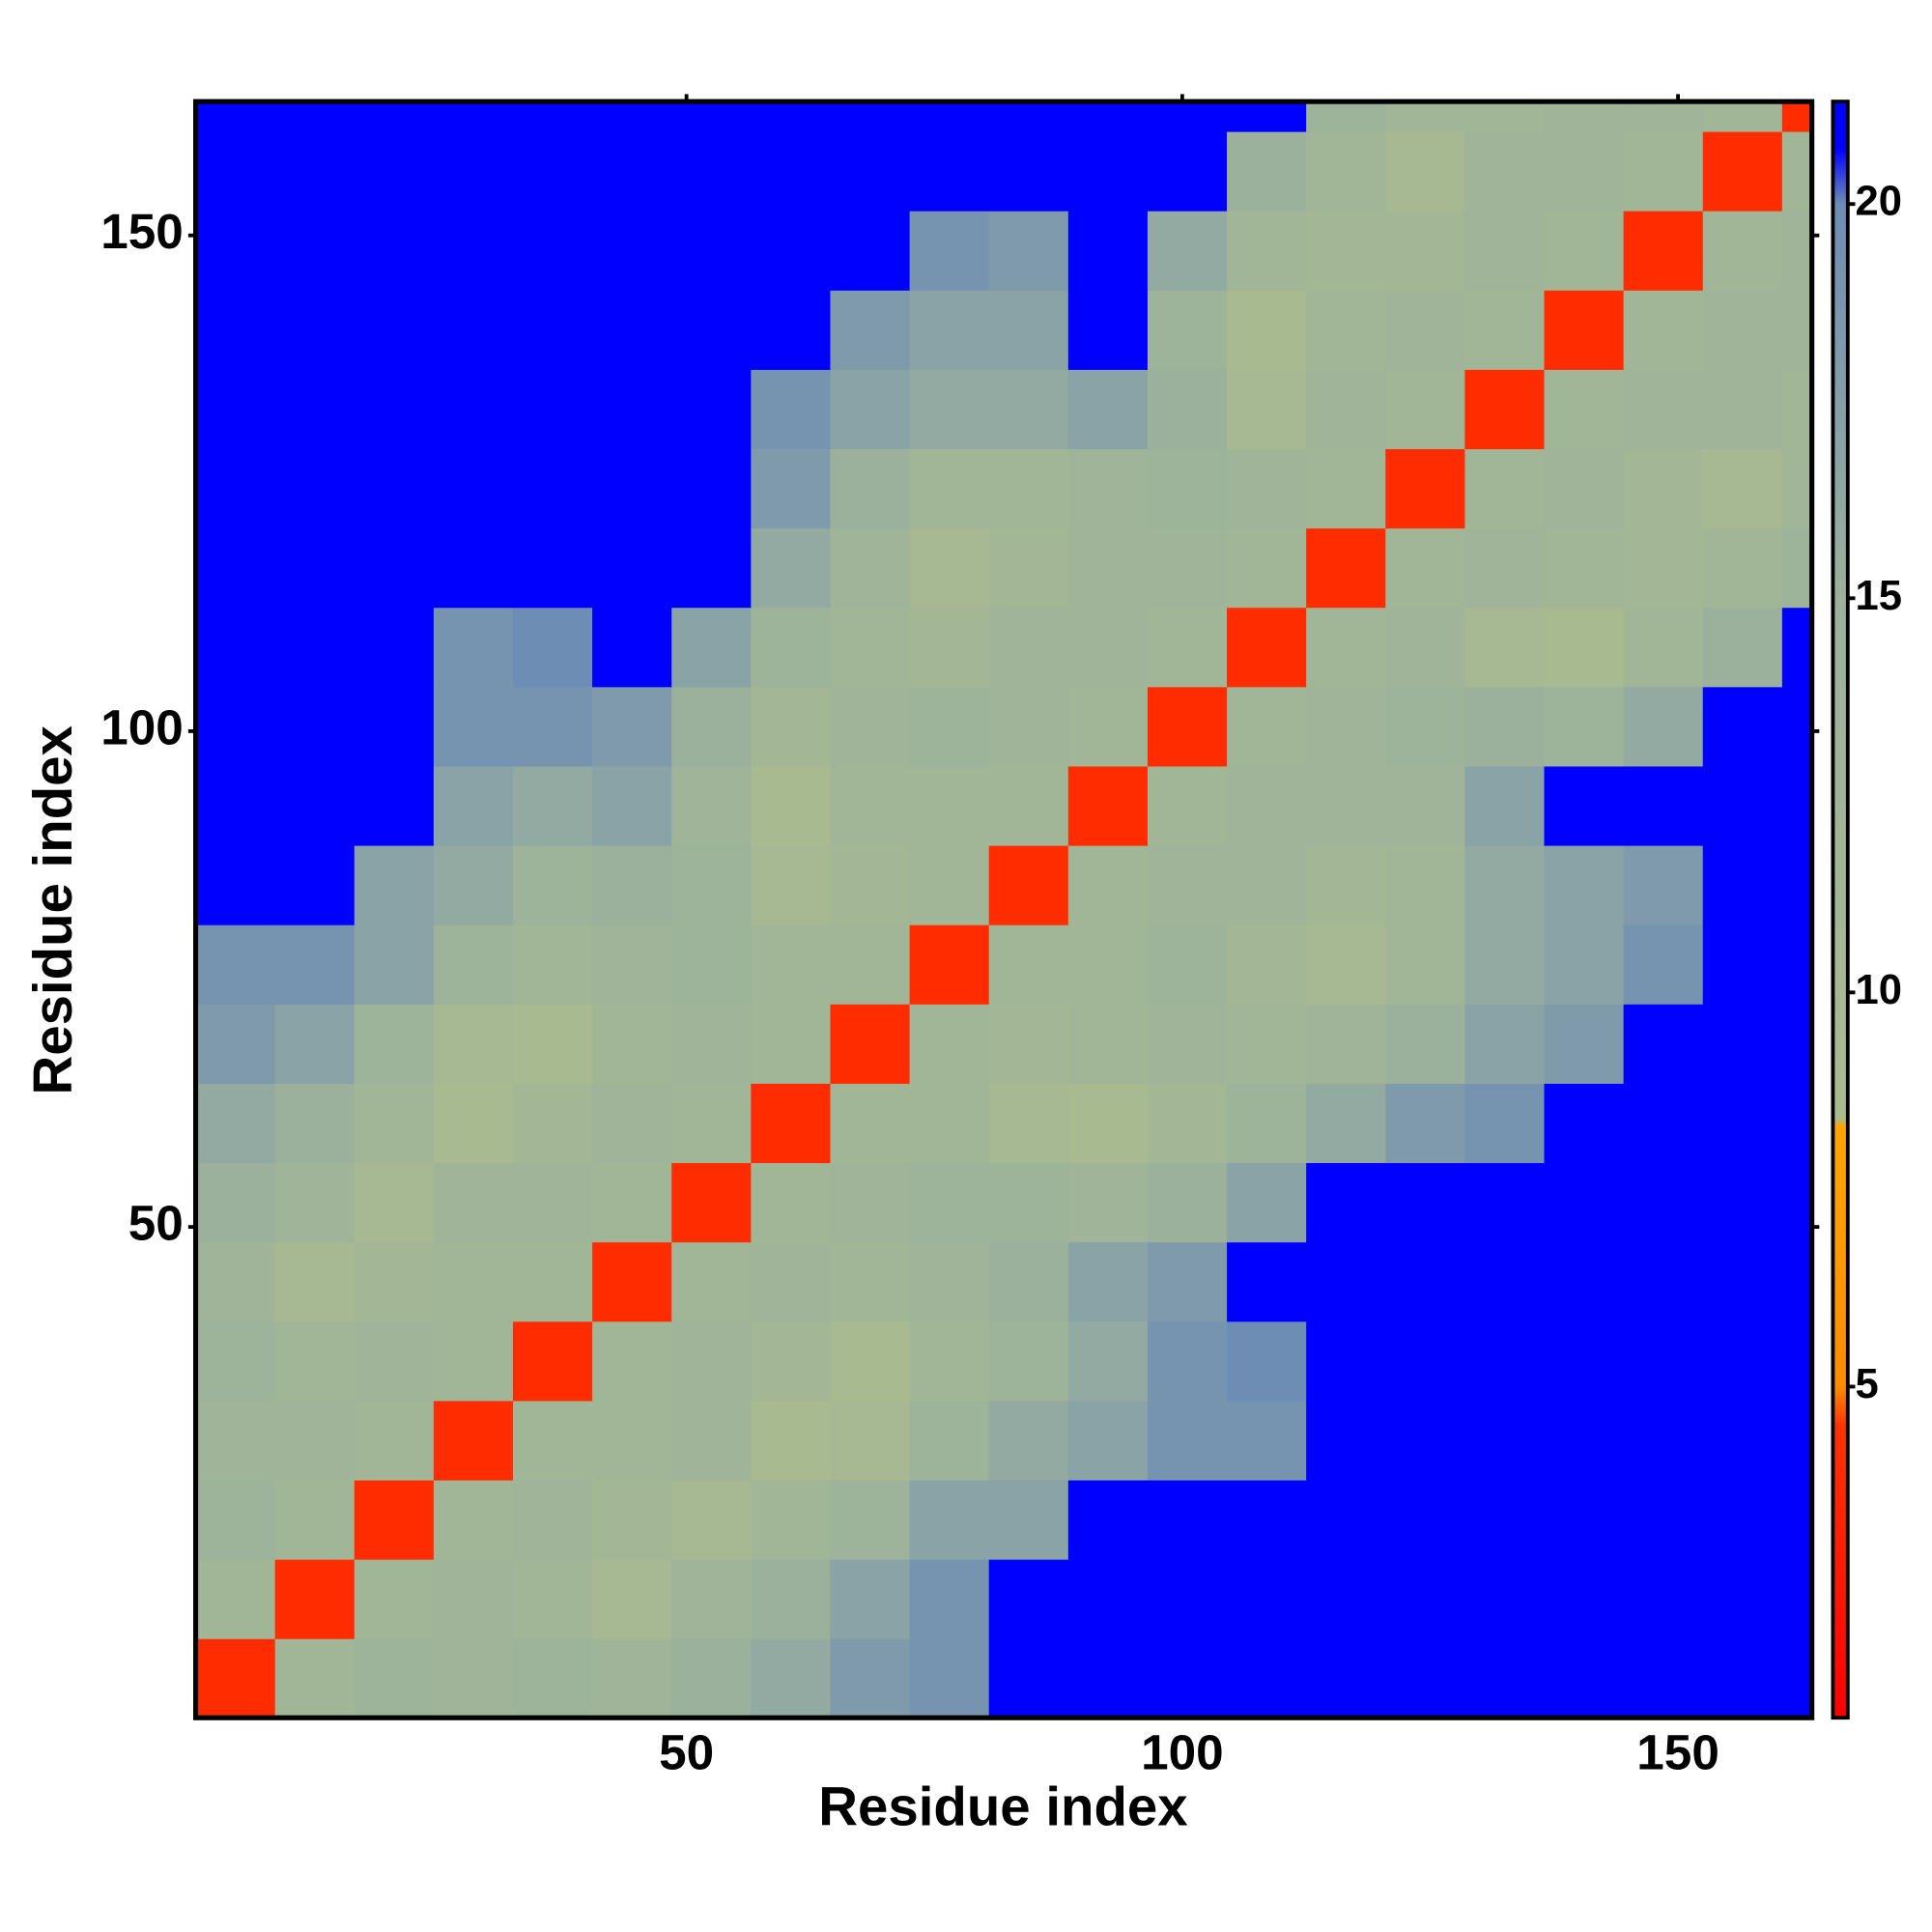 This screenshot has width=1932, height=1932. I want to click on x-tick-label: 50, so click(686, 1751).